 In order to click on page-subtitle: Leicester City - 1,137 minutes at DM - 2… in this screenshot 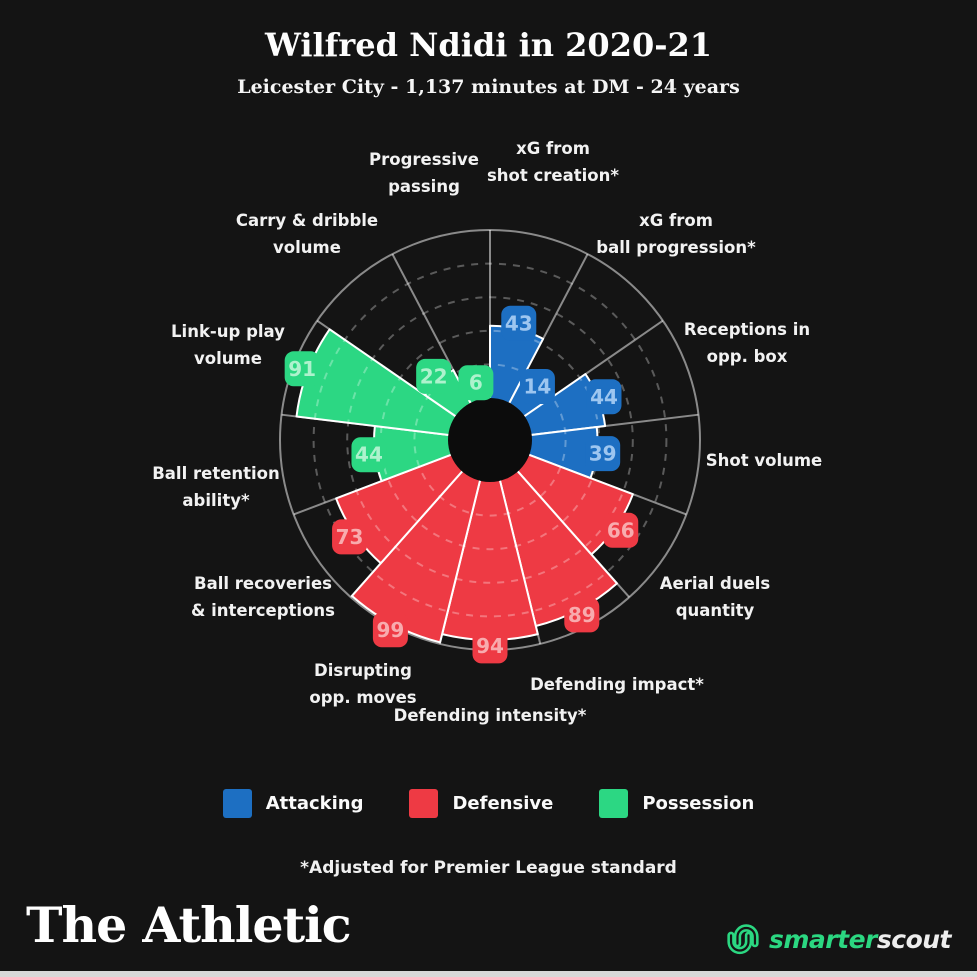, I will do `click(488, 87)`.